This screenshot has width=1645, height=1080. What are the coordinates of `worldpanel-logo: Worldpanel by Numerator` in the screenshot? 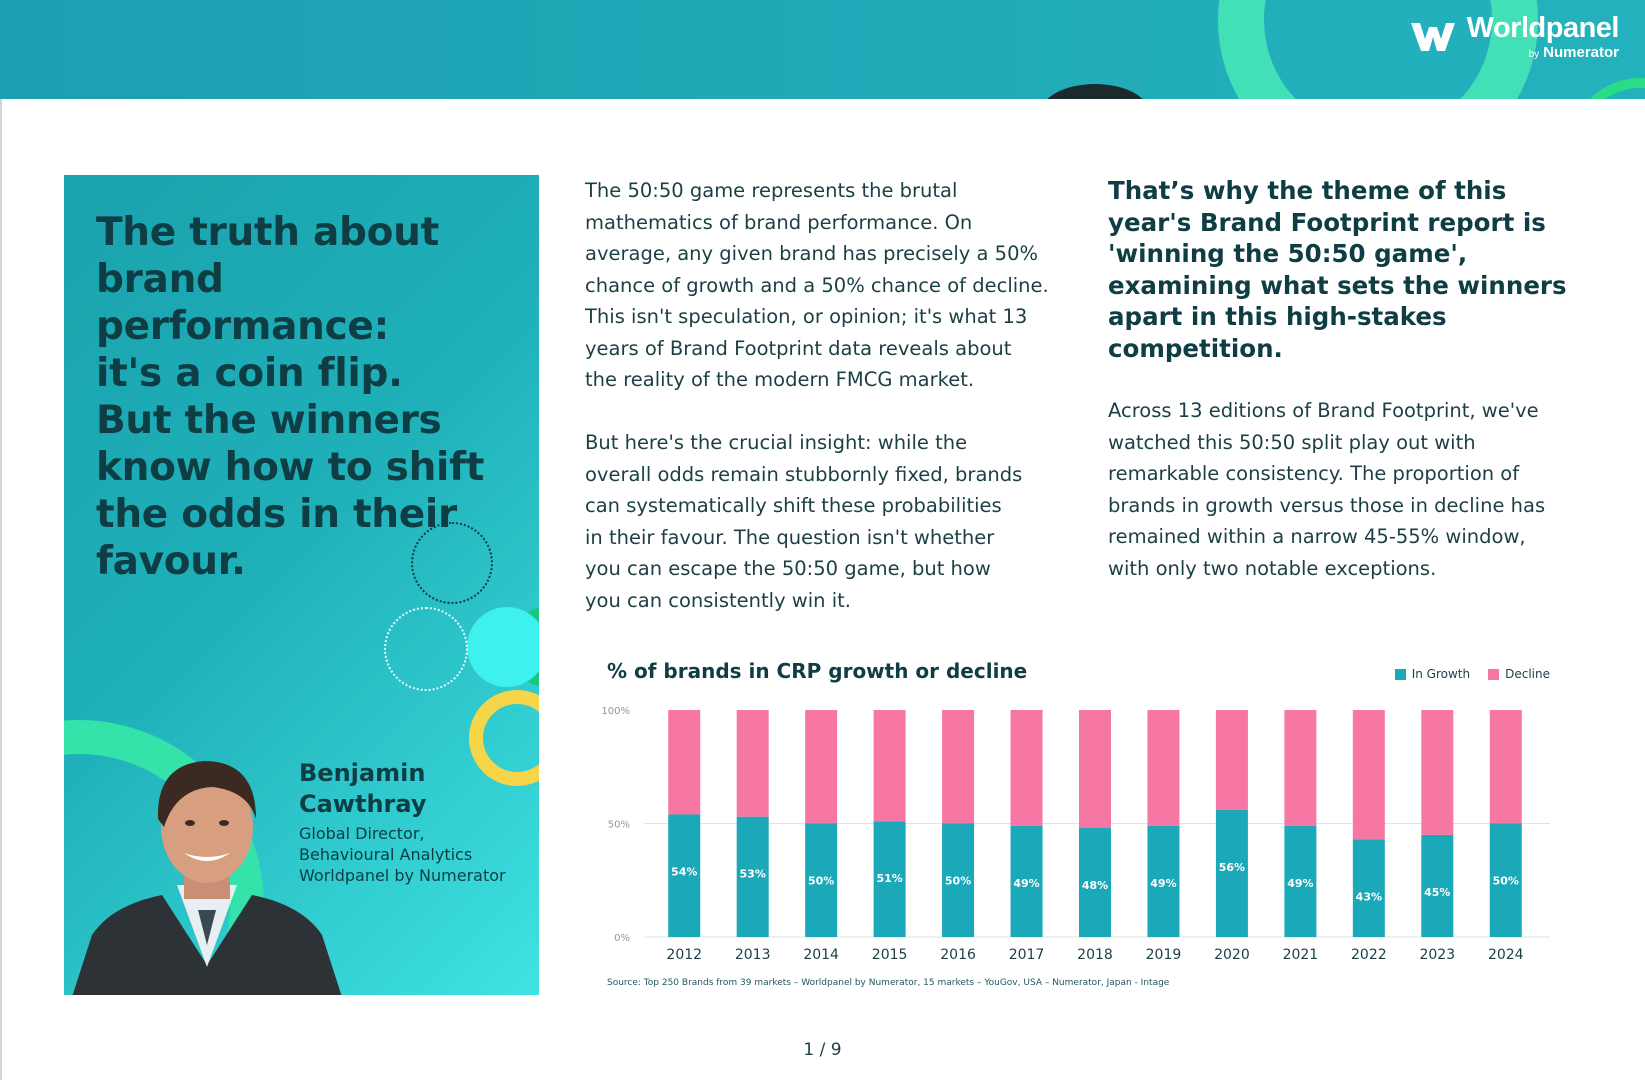 It's located at (1514, 36).